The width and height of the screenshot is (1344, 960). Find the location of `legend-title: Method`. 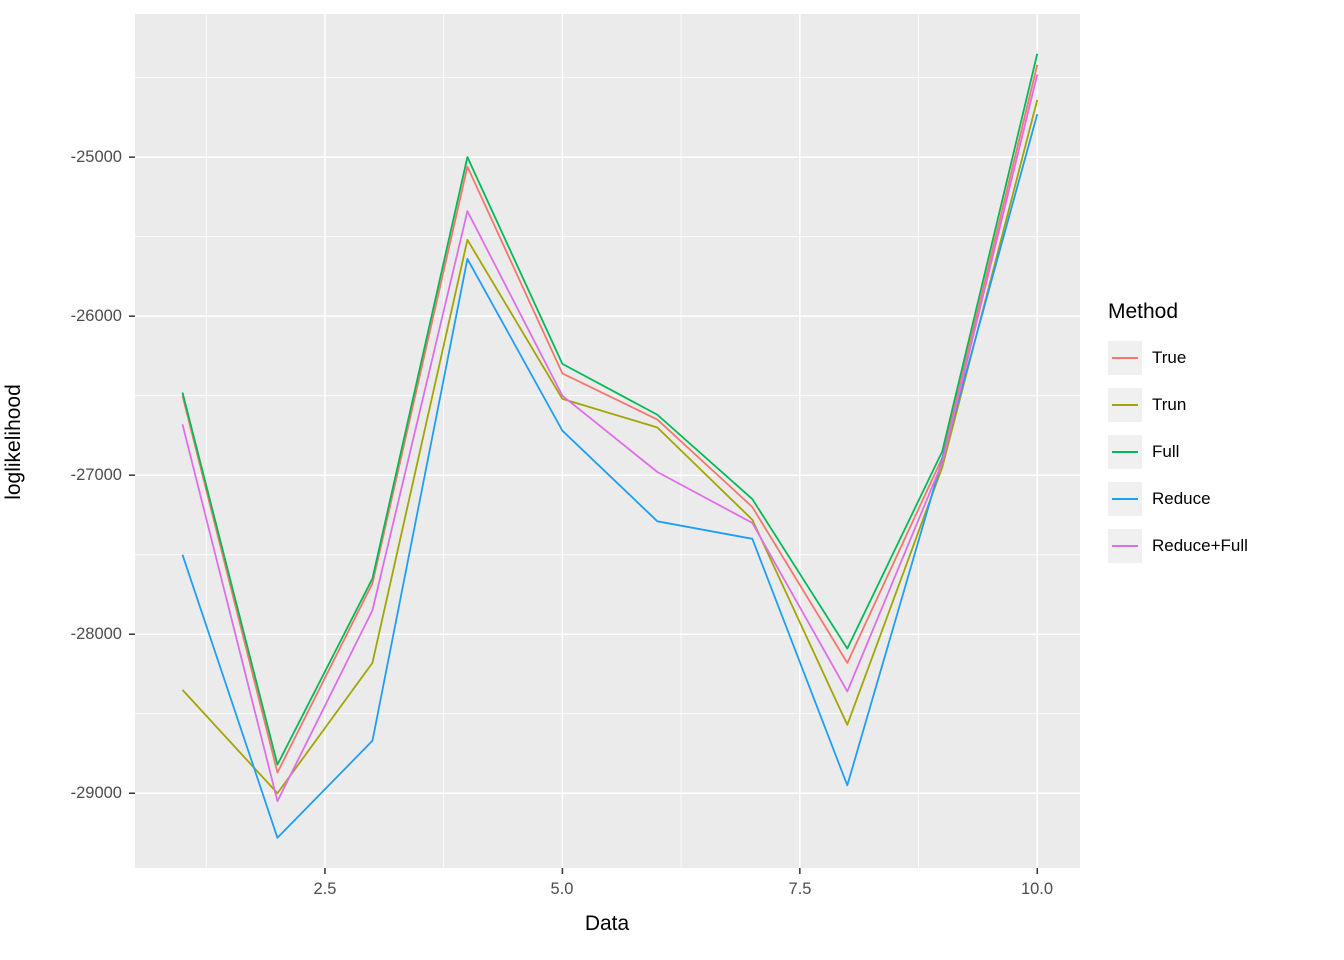

legend-title: Method is located at coordinates (1143, 311).